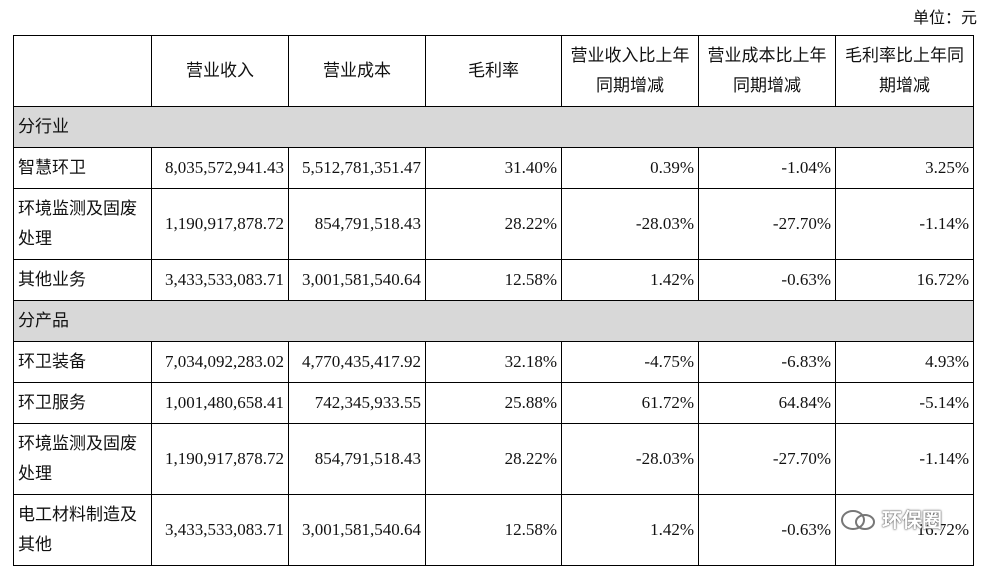 The height and width of the screenshot is (566, 987). What do you see at coordinates (767, 168) in the screenshot?
I see `value-cell: -1.04%` at bounding box center [767, 168].